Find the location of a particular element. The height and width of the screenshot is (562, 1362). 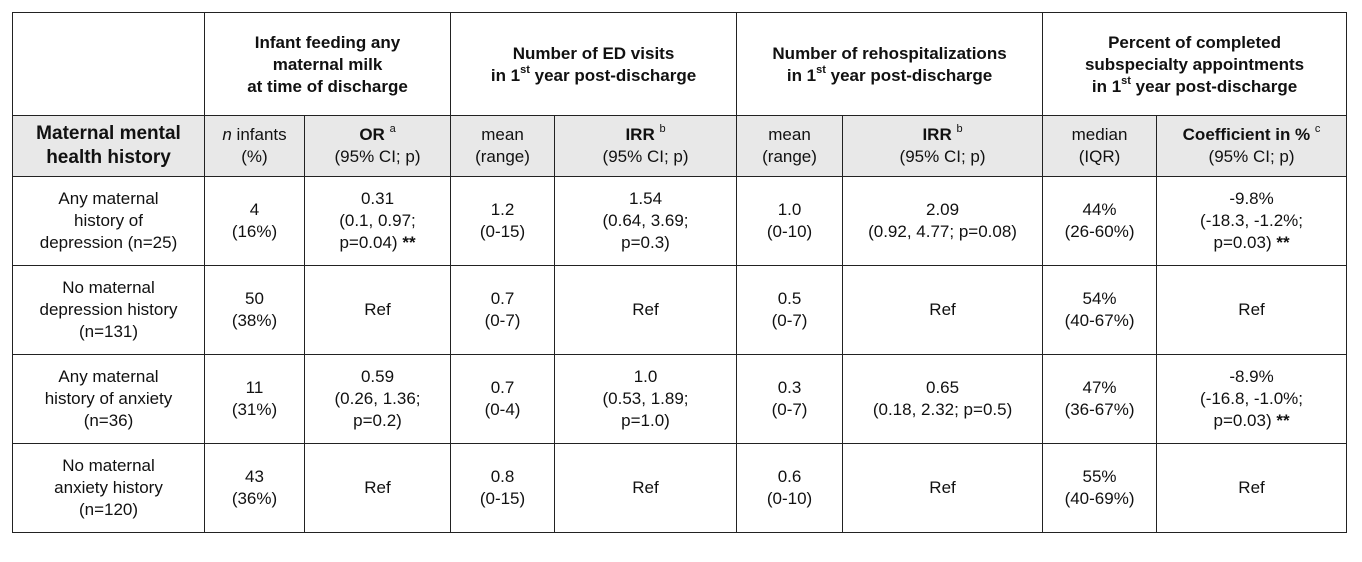

header-line: health history is located at coordinates (108, 157).